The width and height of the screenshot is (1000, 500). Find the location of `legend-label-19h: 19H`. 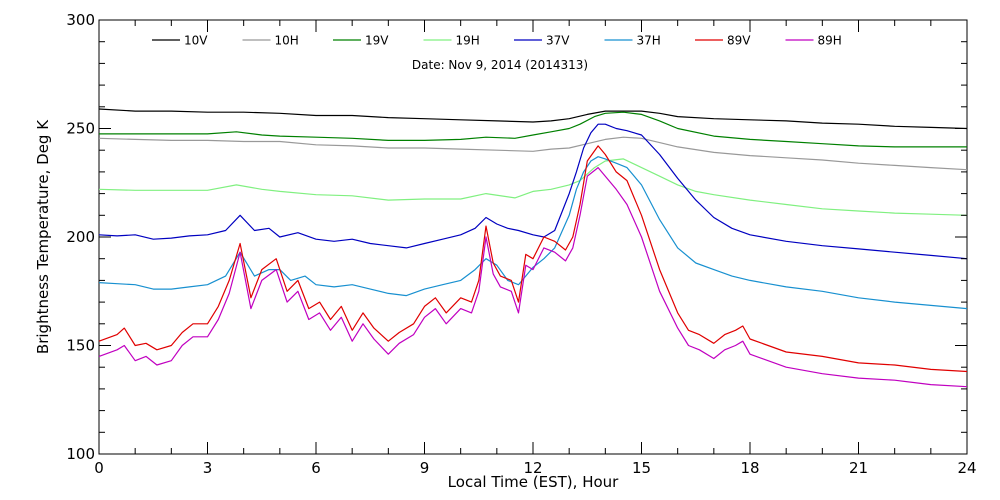

legend-label-19h: 19H is located at coordinates (468, 41).